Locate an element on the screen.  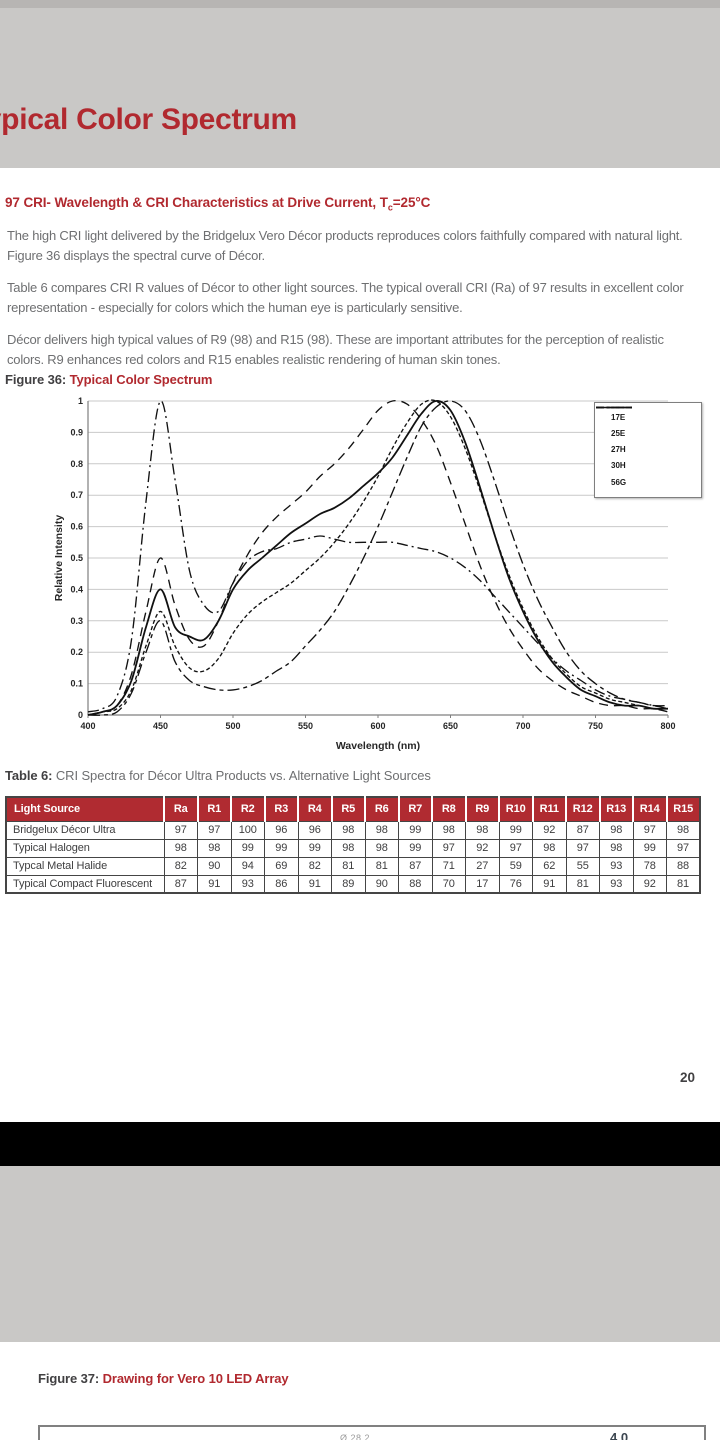
cri-value-cell: 81 is located at coordinates (683, 884).